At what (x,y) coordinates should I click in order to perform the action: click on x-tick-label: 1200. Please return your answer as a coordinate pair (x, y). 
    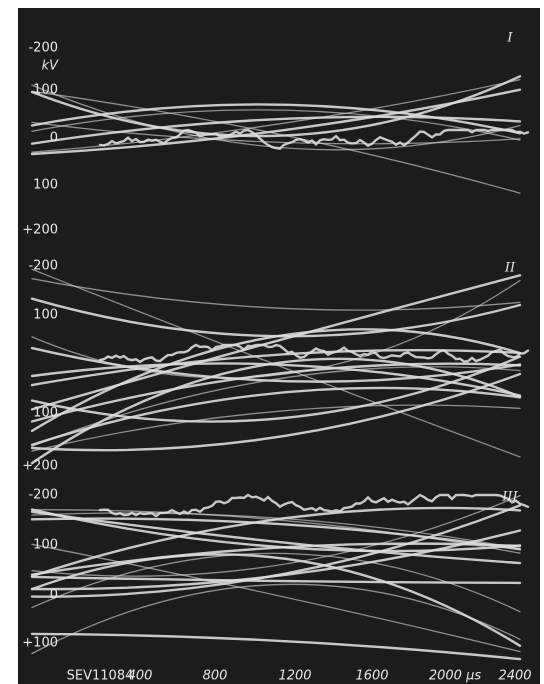
    Looking at the image, I should click on (294, 676).